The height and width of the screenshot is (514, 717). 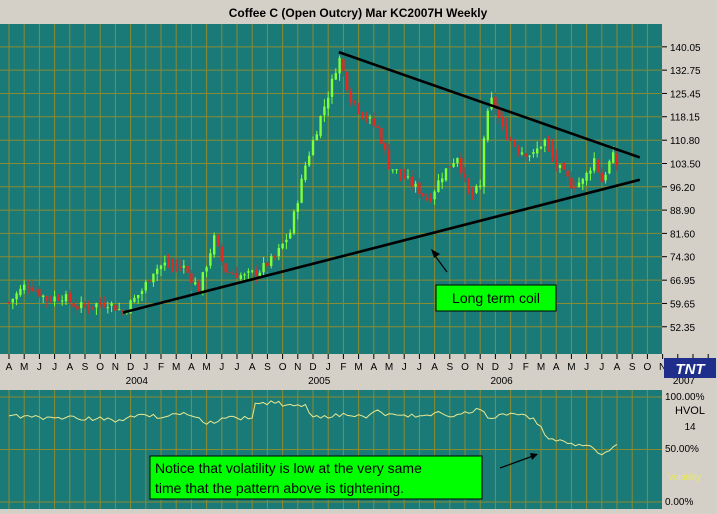 What do you see at coordinates (690, 427) in the screenshot?
I see `hvol-parameter: 14` at bounding box center [690, 427].